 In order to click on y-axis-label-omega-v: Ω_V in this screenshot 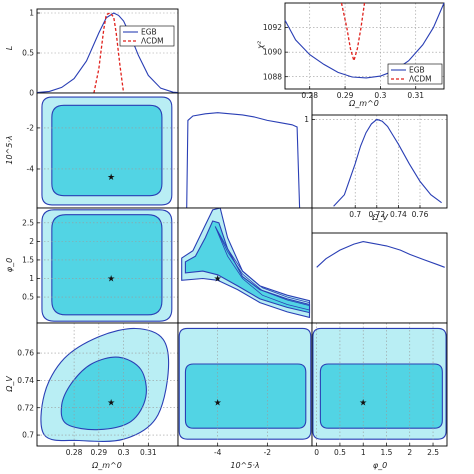, I will do `click(9, 384)`.